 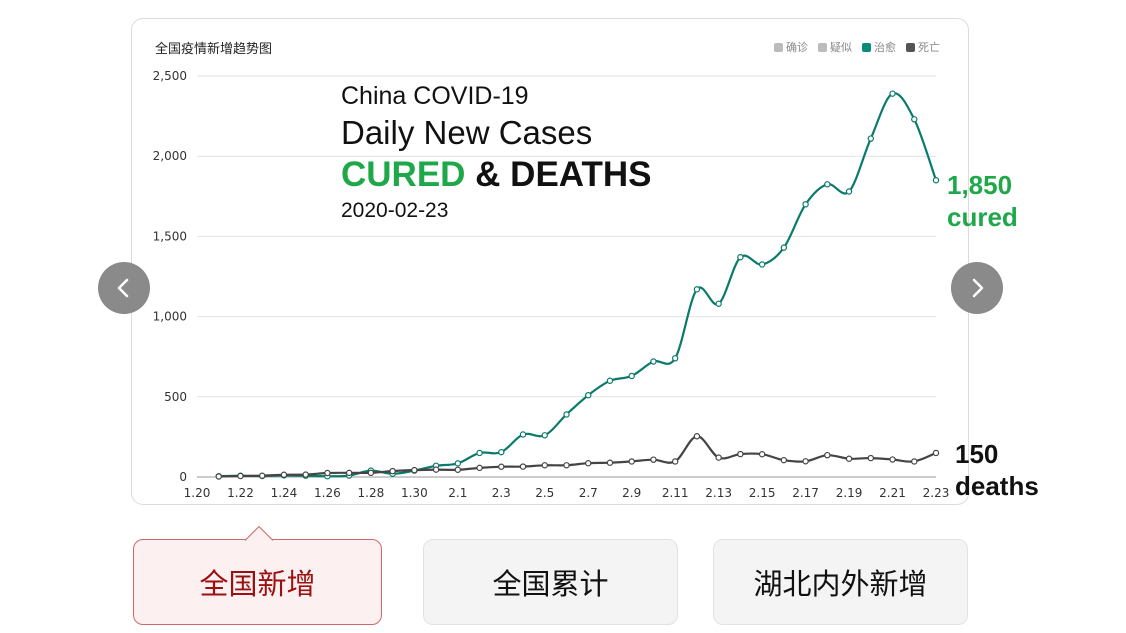 I want to click on next-chart-button, so click(x=977, y=288).